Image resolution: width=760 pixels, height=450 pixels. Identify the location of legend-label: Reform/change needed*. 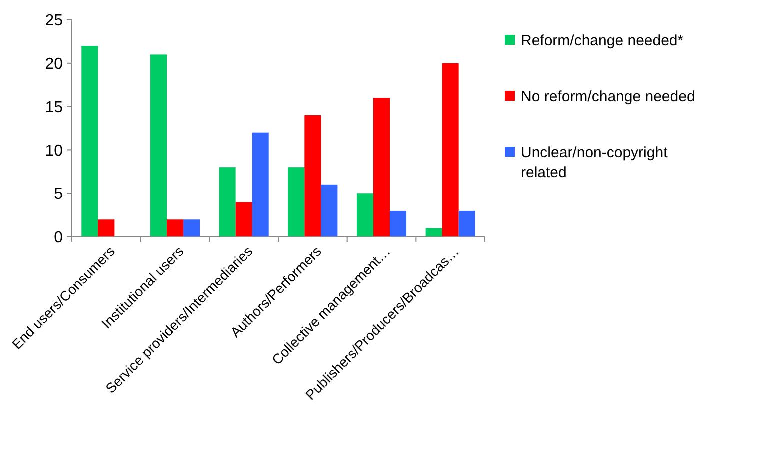
(602, 41).